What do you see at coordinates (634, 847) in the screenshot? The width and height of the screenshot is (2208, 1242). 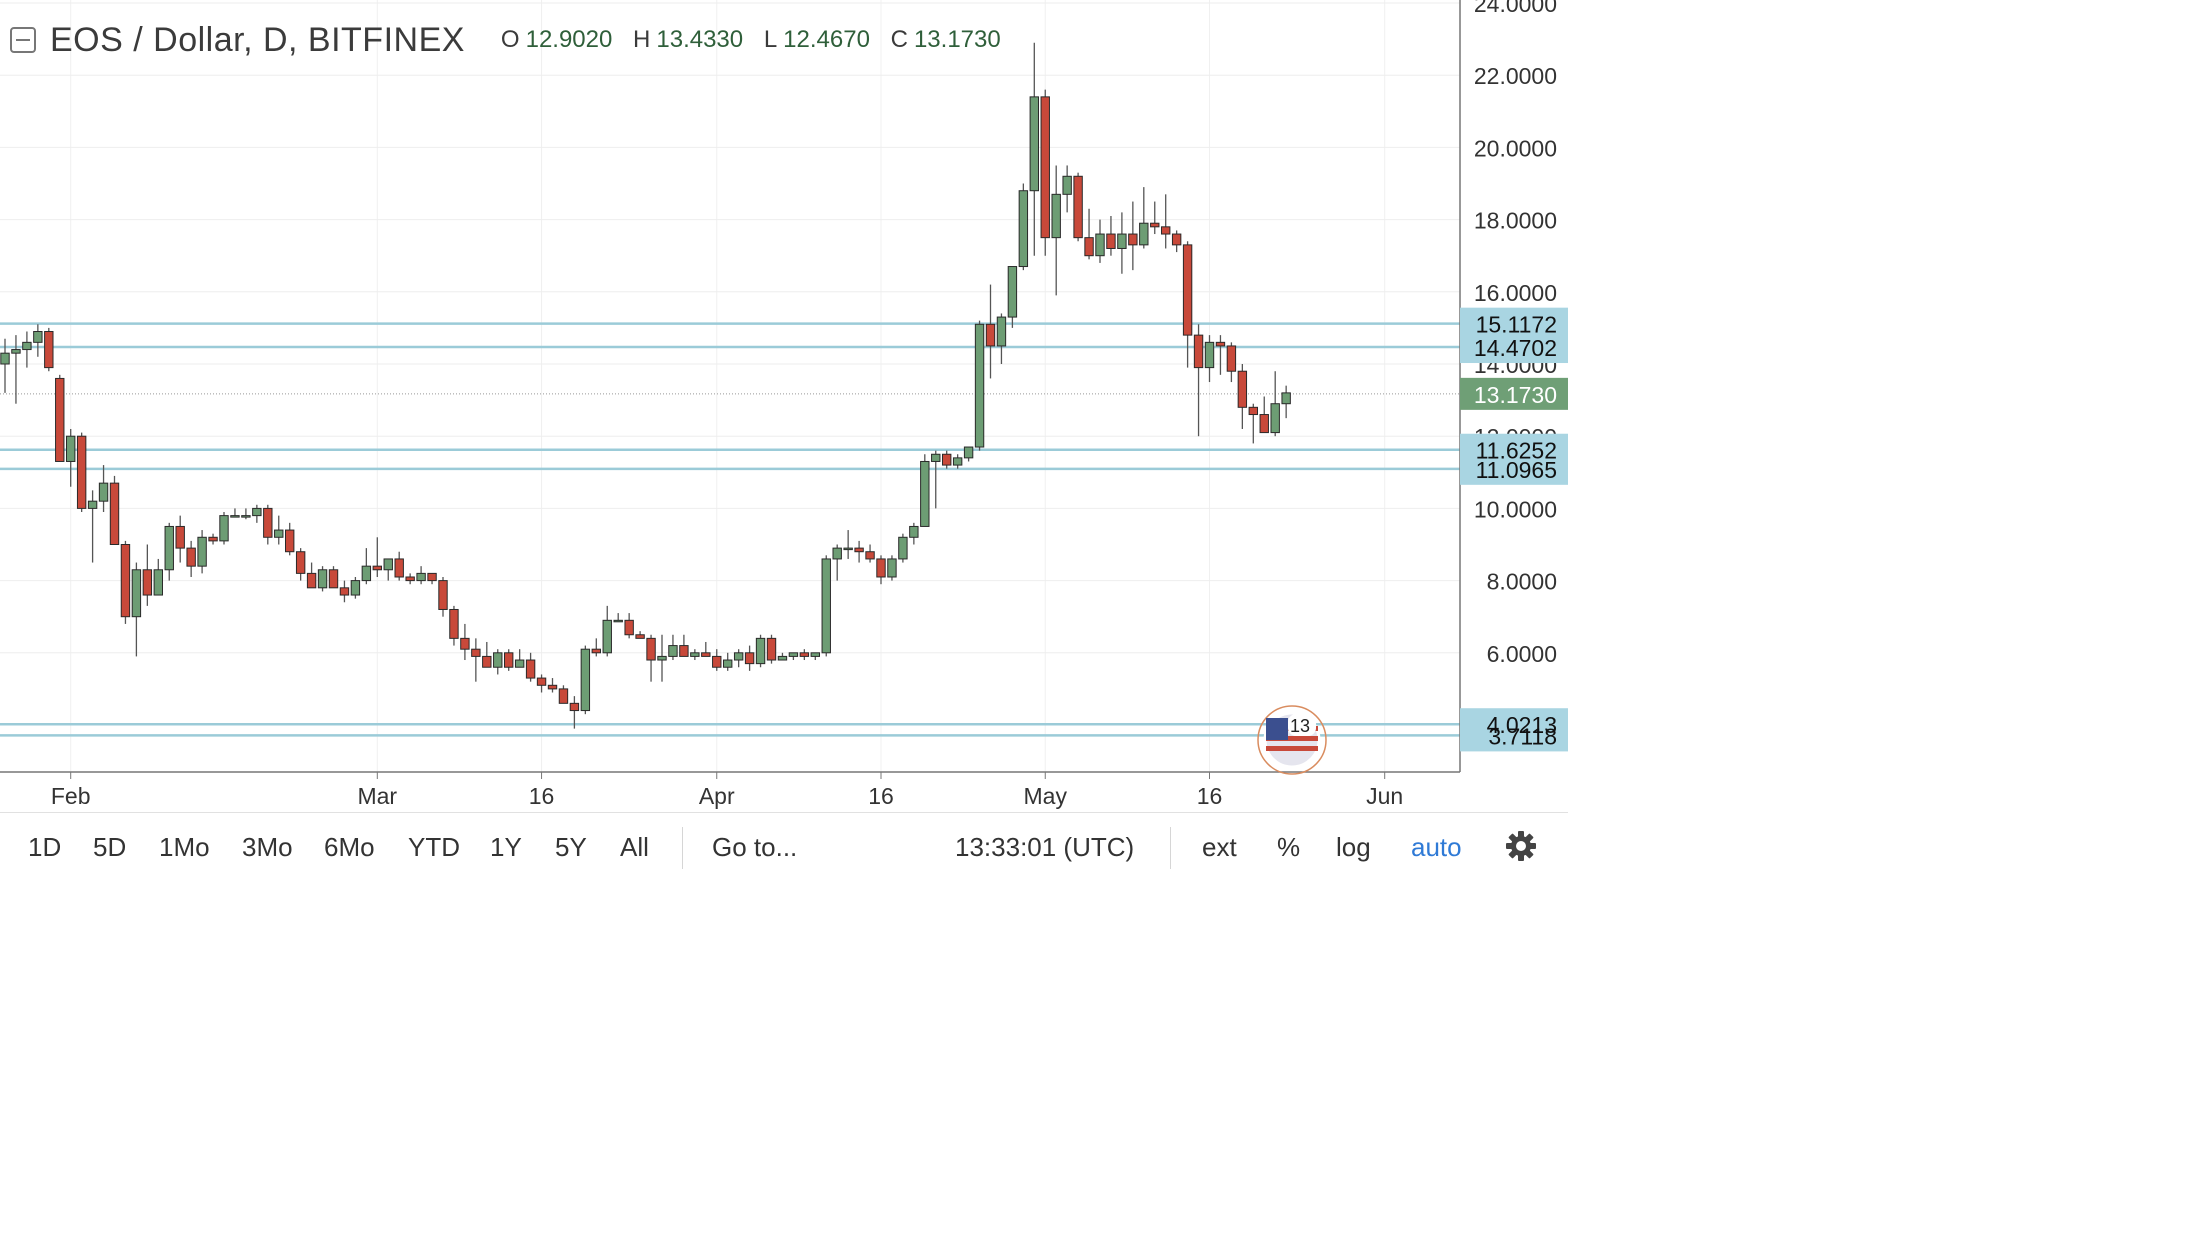 I see `range-all-button: All` at bounding box center [634, 847].